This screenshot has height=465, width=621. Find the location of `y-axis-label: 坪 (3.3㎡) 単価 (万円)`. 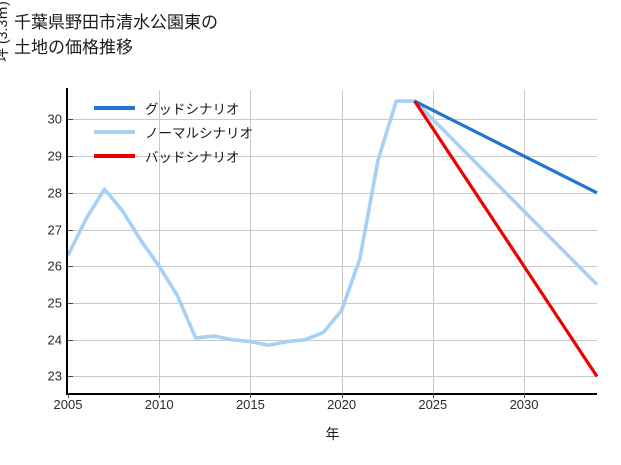

y-axis-label: 坪 (3.3㎡) 単価 (万円) is located at coordinates (6, 60).